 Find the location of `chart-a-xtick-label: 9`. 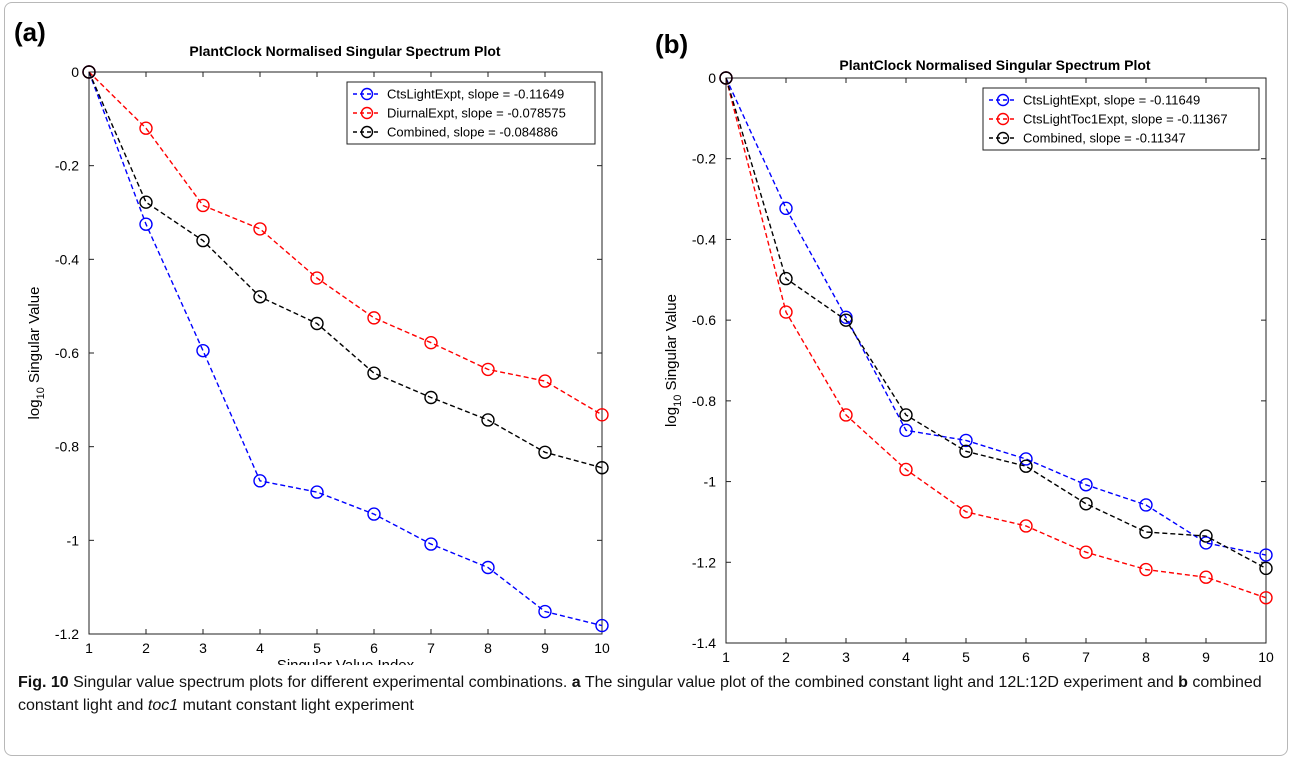

chart-a-xtick-label: 9 is located at coordinates (545, 648).